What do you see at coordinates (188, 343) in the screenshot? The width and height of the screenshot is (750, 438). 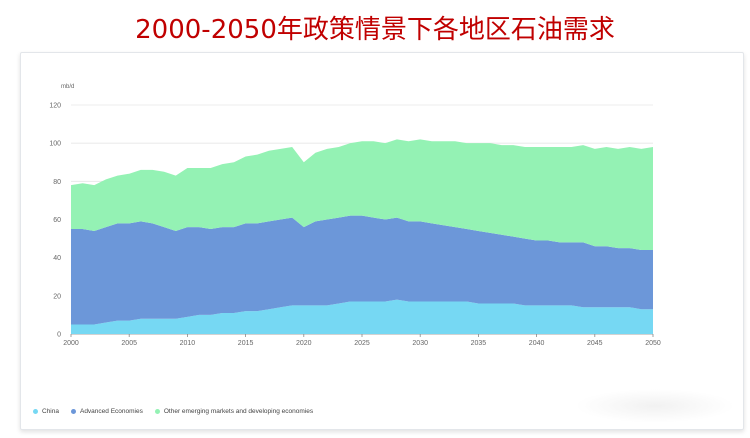 I see `x-tick-label: 2010` at bounding box center [188, 343].